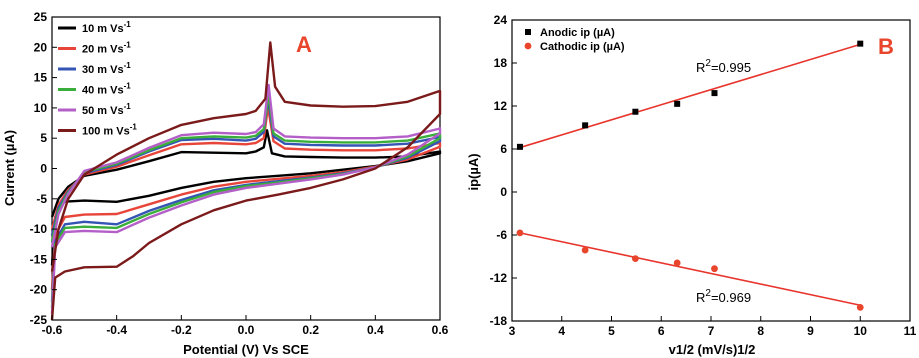 The height and width of the screenshot is (358, 919). Describe the element at coordinates (499, 278) in the screenshot. I see `panel-b-y-tick-label: -12` at that location.